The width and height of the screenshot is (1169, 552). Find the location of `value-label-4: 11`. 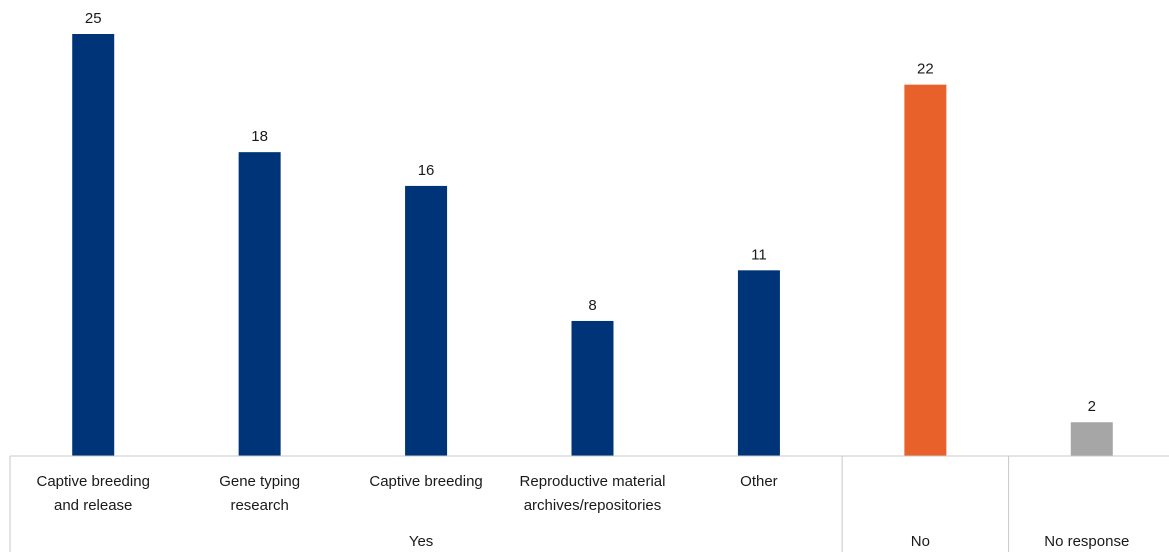

value-label-4: 11 is located at coordinates (759, 254).